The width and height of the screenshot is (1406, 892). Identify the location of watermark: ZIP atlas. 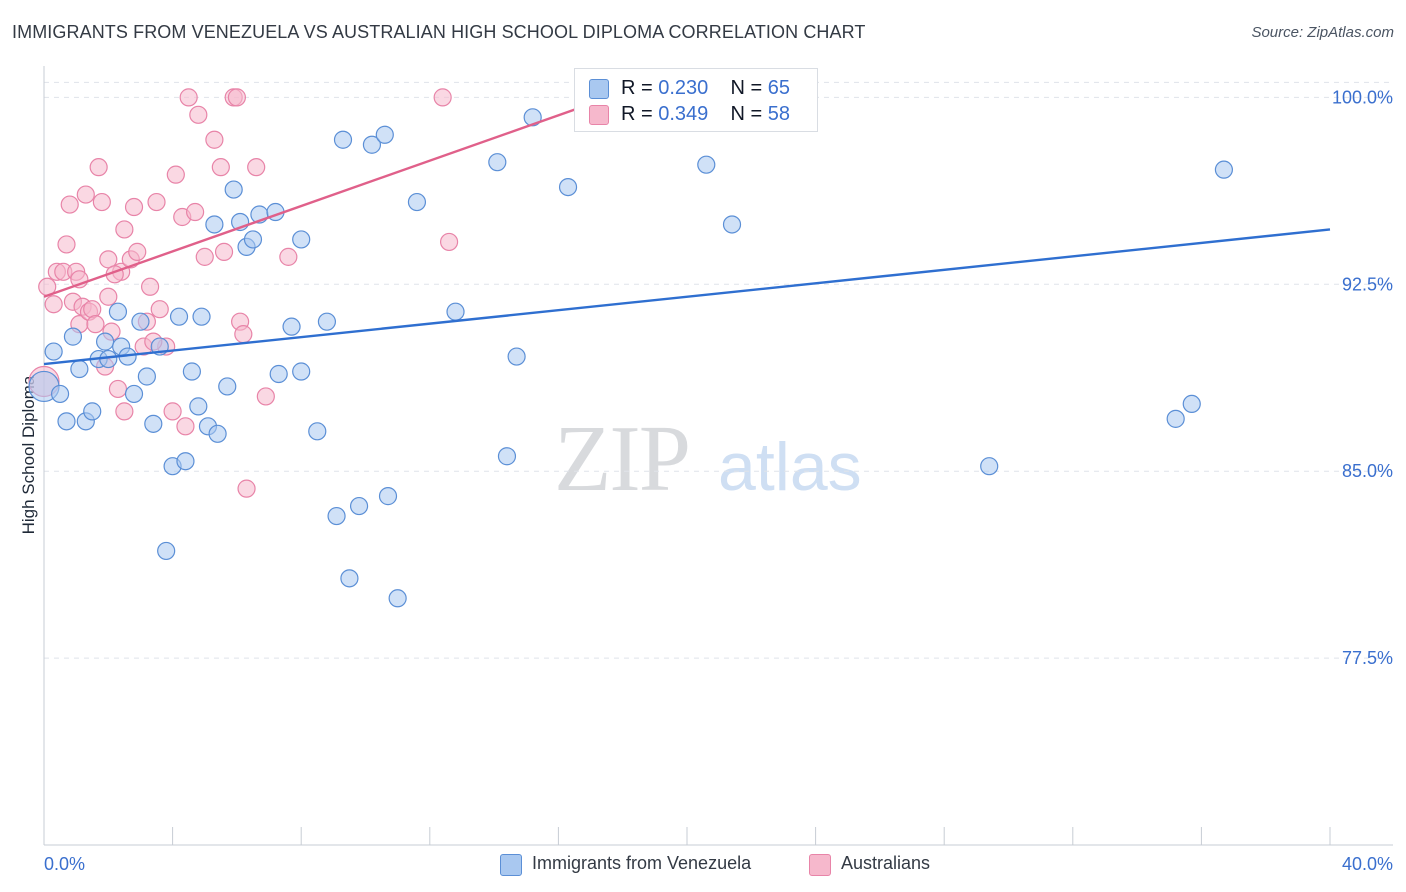
(708, 459).